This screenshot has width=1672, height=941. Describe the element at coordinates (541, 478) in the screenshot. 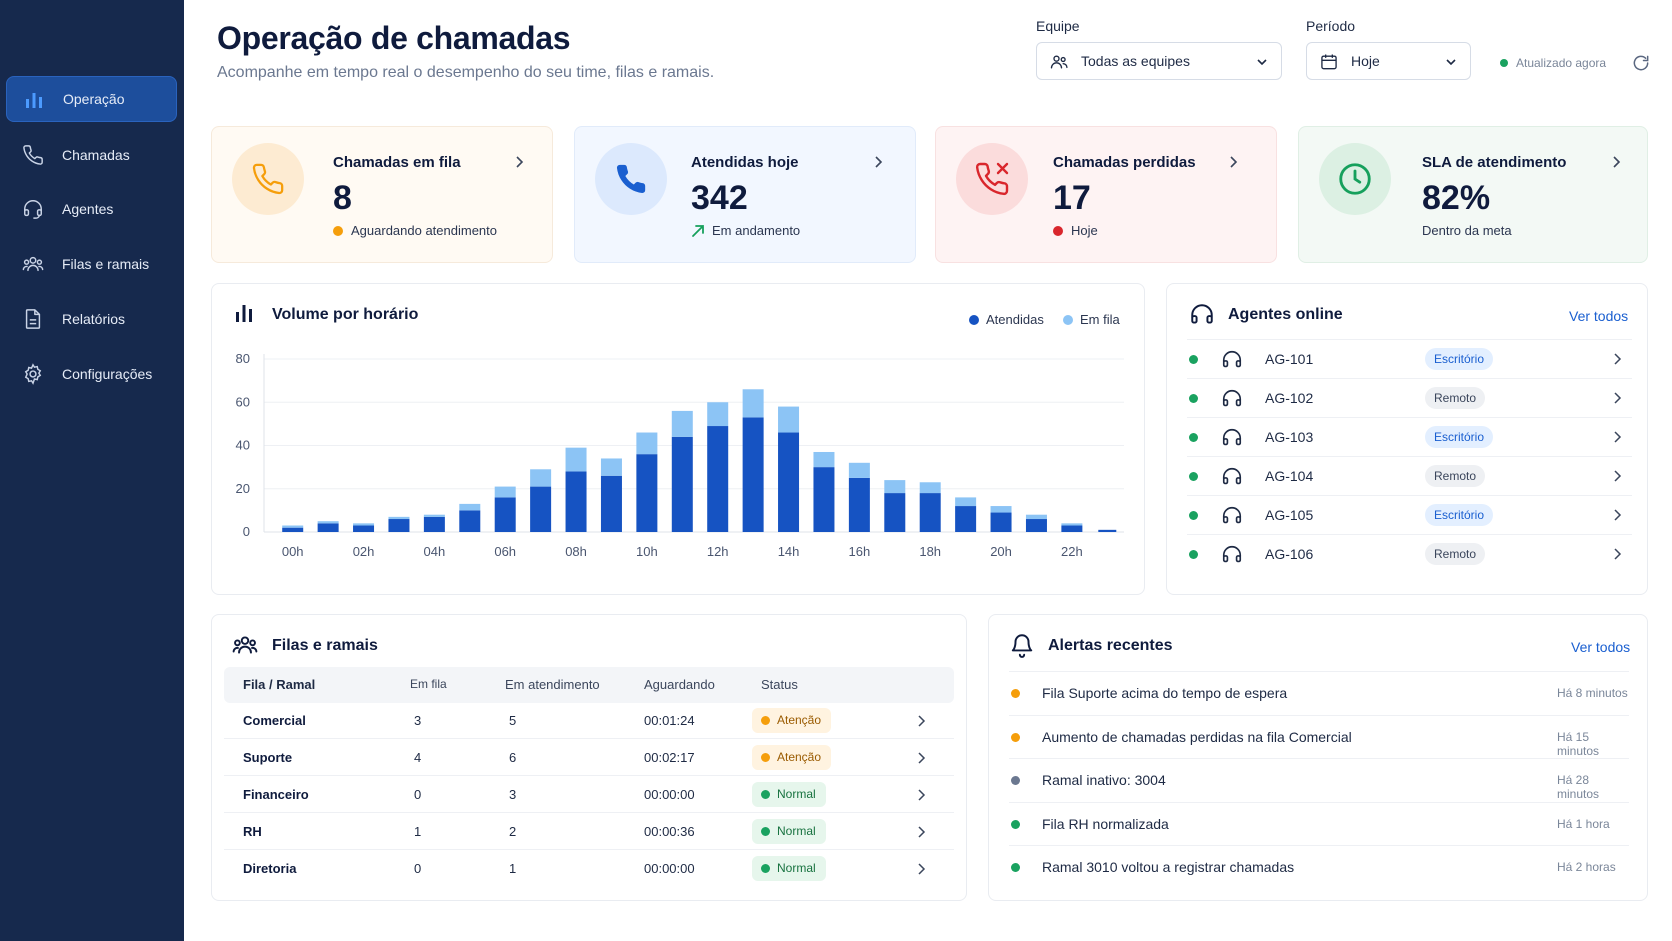

I see `bar-em-fila-07h` at that location.